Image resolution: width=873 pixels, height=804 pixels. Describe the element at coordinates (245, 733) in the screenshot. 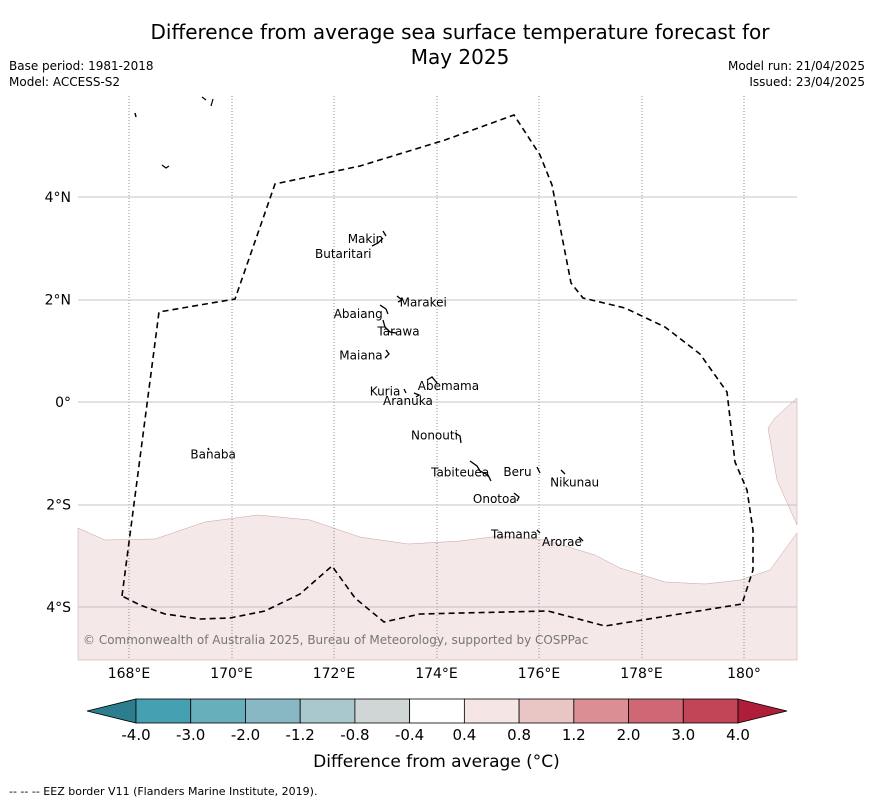

I see `colorbar-tick-label: -2.0` at that location.